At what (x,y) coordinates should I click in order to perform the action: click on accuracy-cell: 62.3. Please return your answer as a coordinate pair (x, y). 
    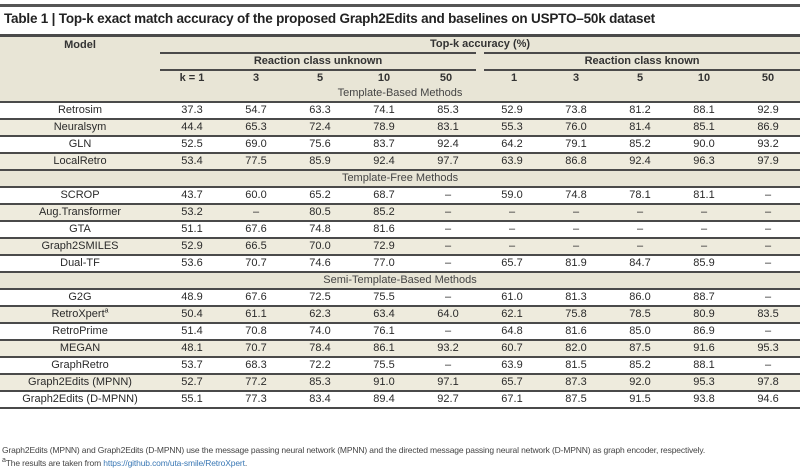
    Looking at the image, I should click on (320, 315).